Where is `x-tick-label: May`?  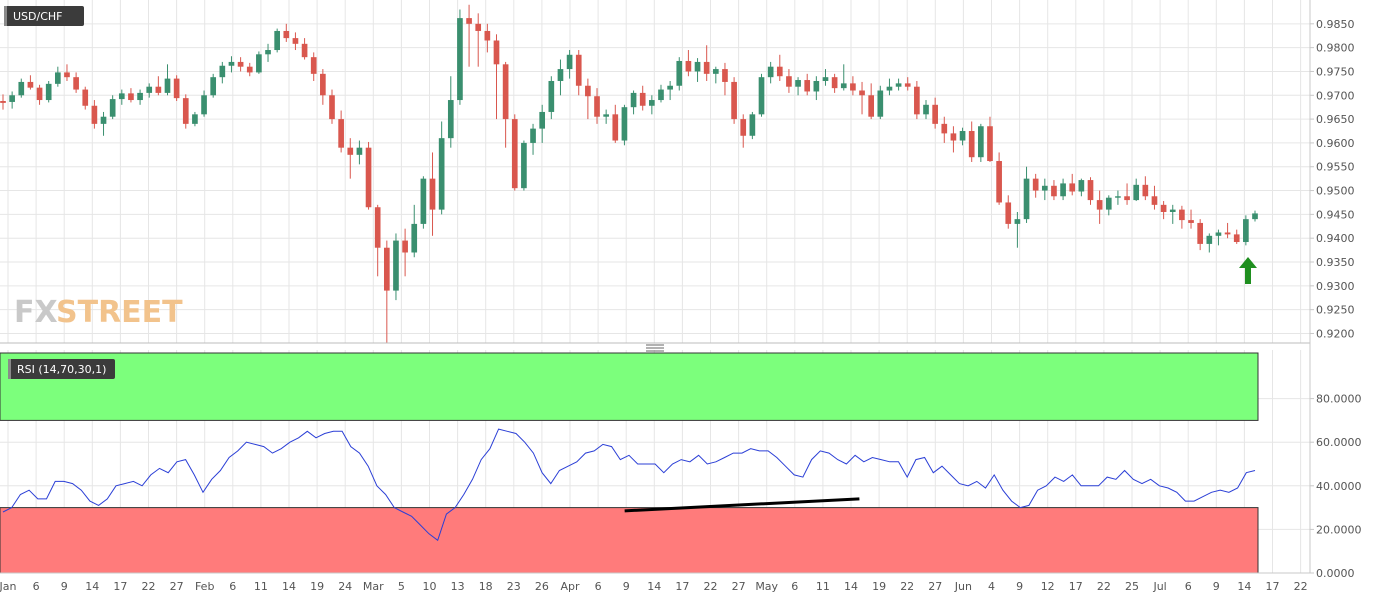 x-tick-label: May is located at coordinates (766, 586).